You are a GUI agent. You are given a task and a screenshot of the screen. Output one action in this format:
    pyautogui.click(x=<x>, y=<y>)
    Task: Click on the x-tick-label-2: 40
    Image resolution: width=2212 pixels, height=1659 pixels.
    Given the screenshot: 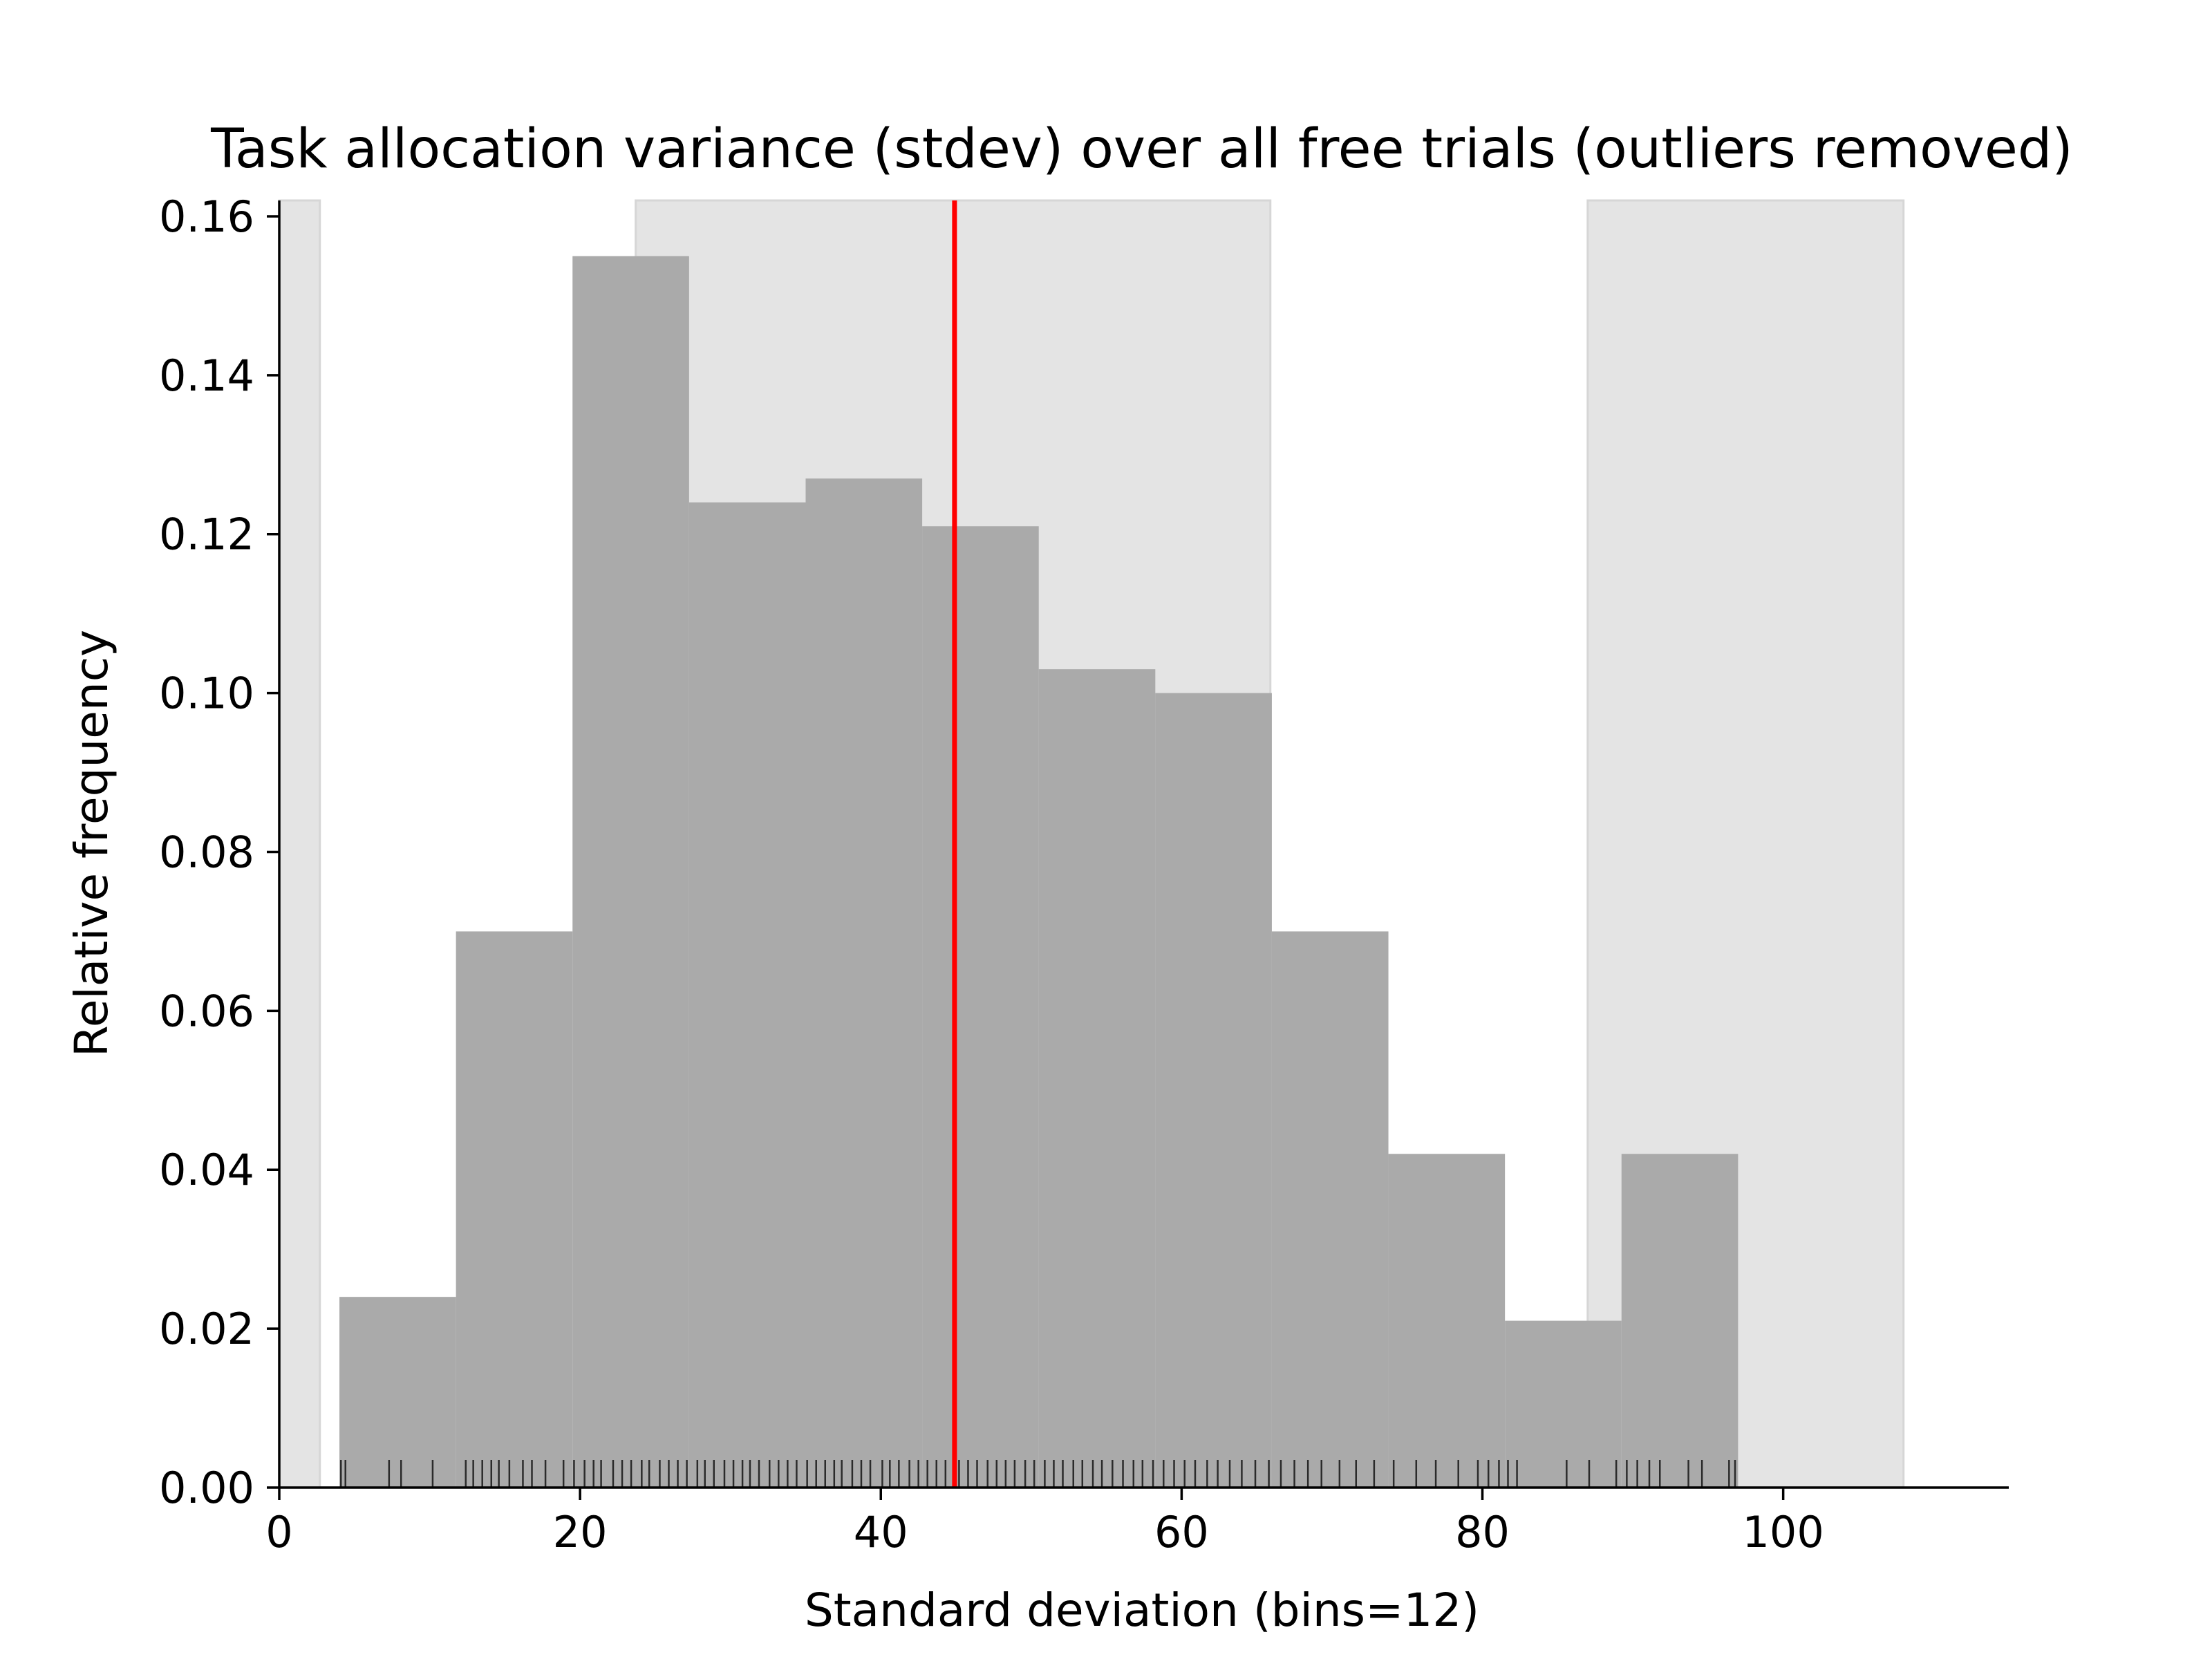 What is the action you would take?
    pyautogui.click(x=881, y=1532)
    